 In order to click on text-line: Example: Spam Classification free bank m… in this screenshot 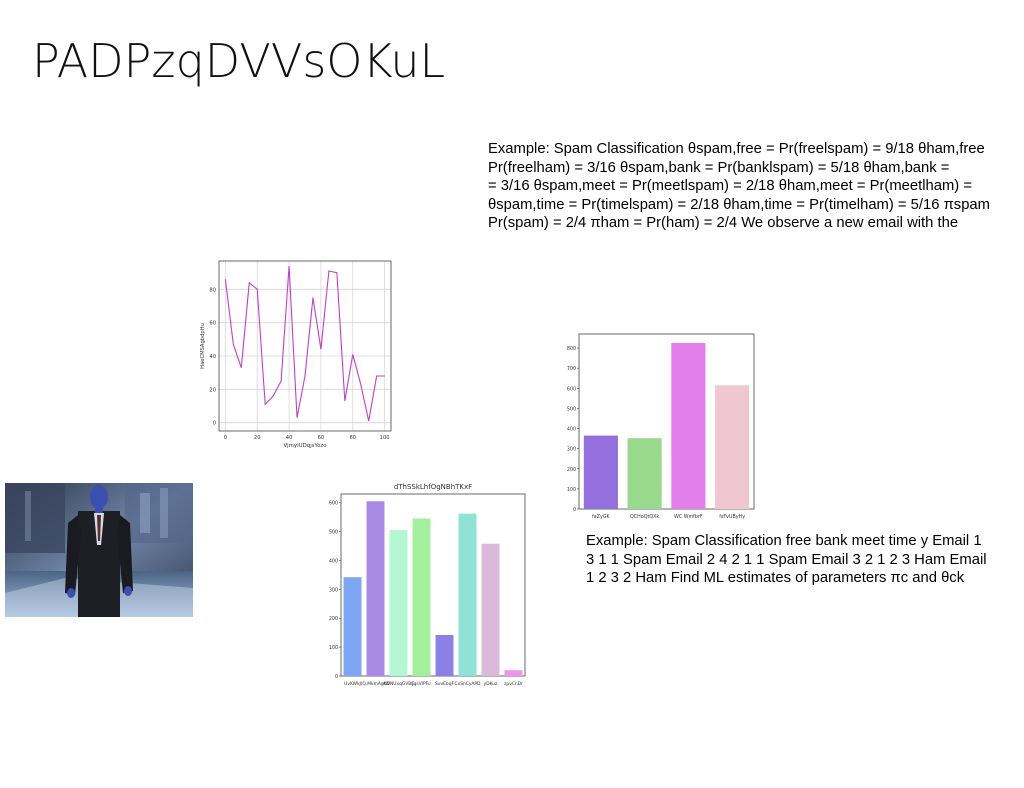, I will do `click(784, 541)`.